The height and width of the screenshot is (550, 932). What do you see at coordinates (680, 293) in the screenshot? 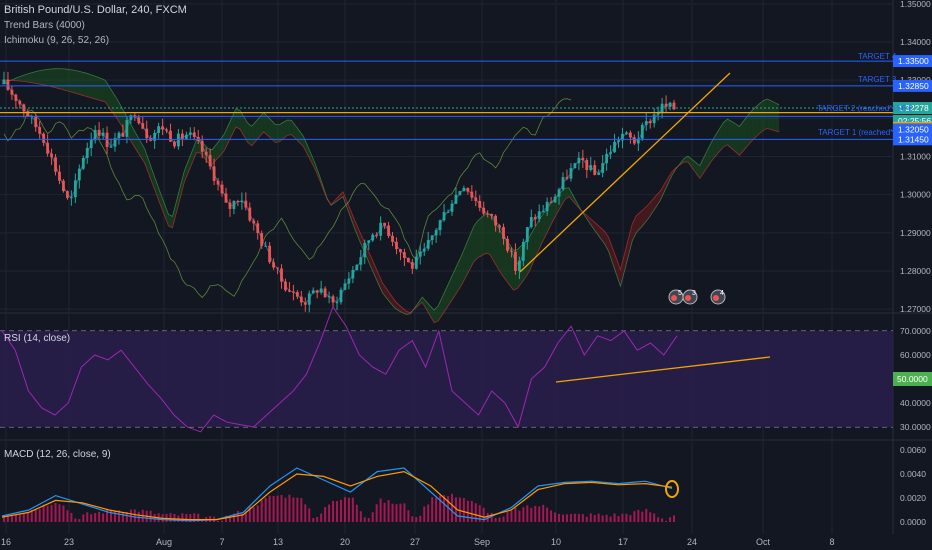
I see `event-flag-count: 5` at bounding box center [680, 293].